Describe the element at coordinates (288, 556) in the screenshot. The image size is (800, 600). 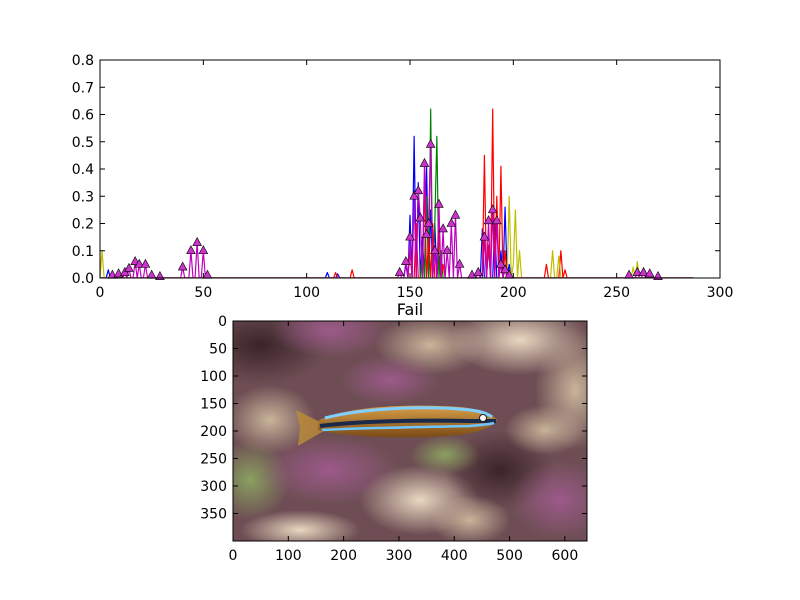
I see `image-x-tick-label: 100` at that location.